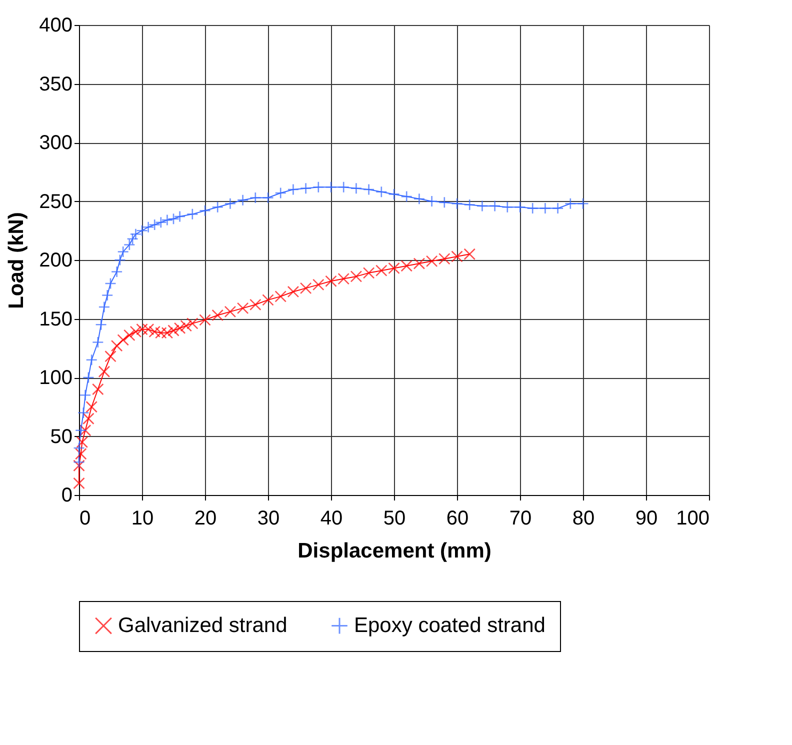 The width and height of the screenshot is (792, 745). I want to click on y-tick-label: 300, so click(55, 143).